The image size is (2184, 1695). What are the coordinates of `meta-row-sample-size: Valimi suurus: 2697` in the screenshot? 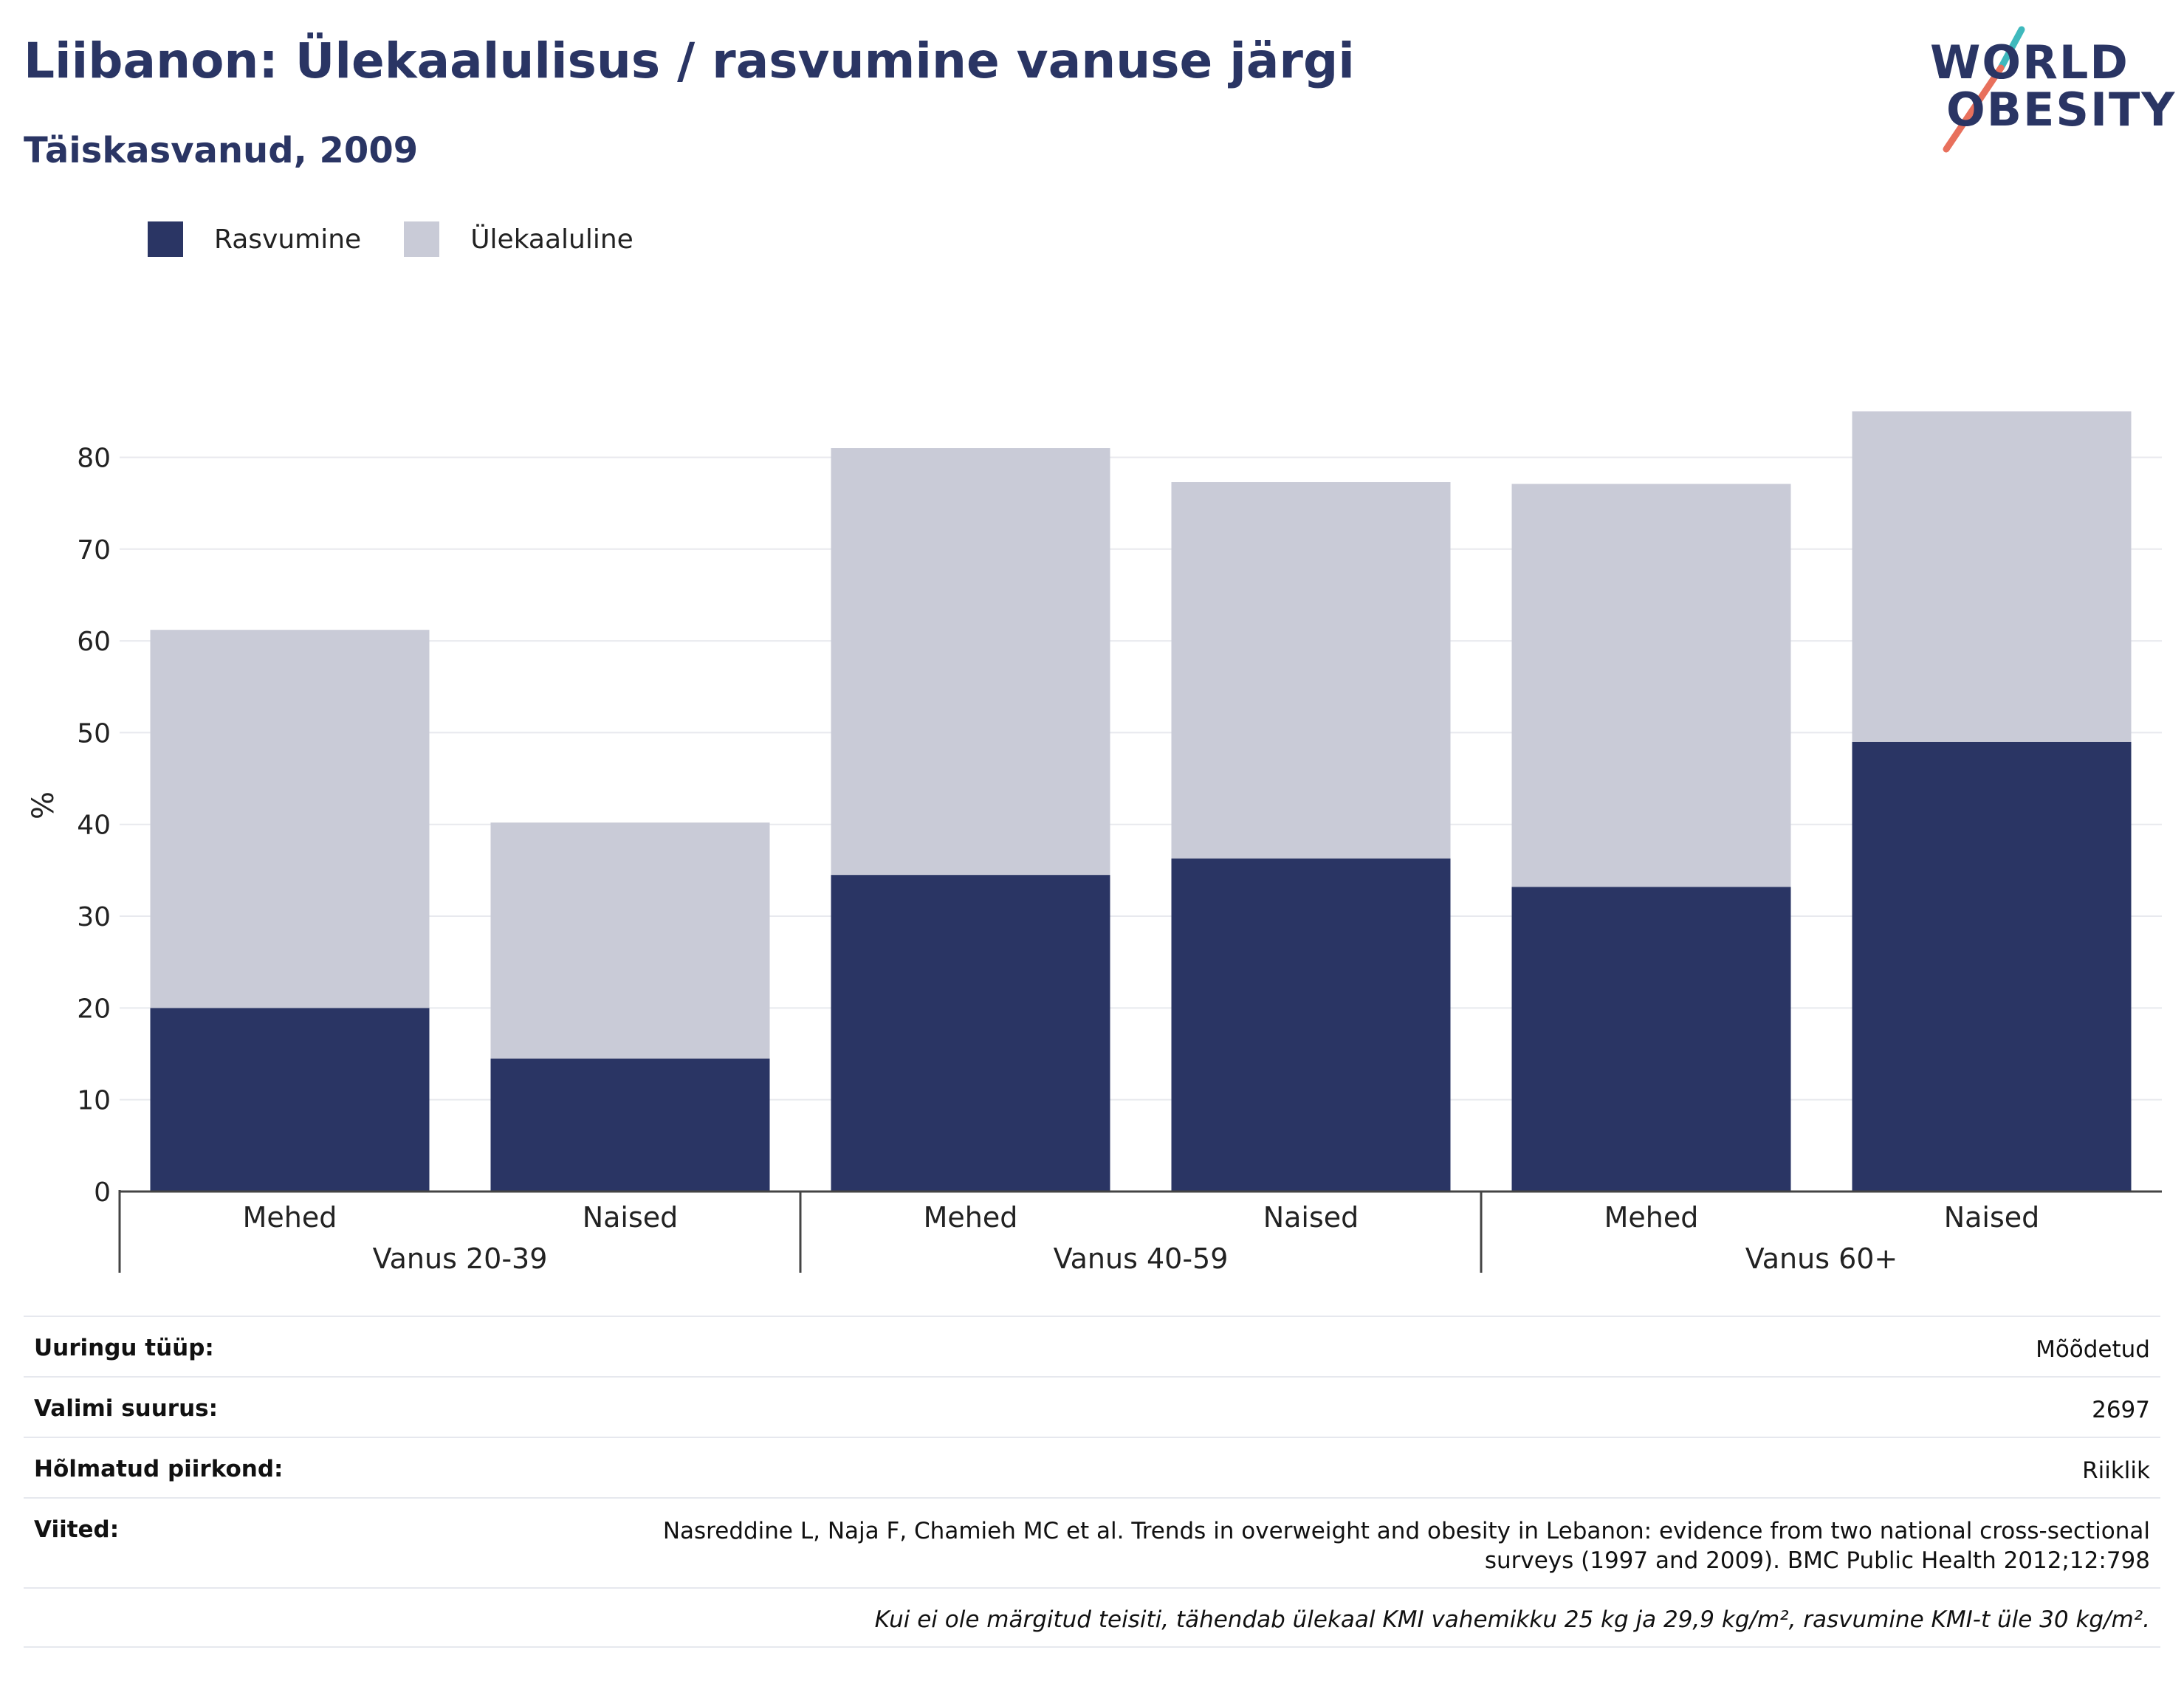 It's located at (1092, 1406).